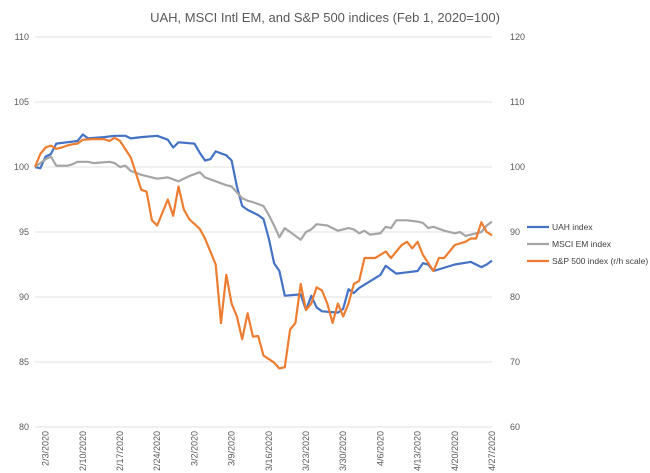 This screenshot has height=473, width=650. Describe the element at coordinates (515, 362) in the screenshot. I see `right-tick-label: 70` at that location.